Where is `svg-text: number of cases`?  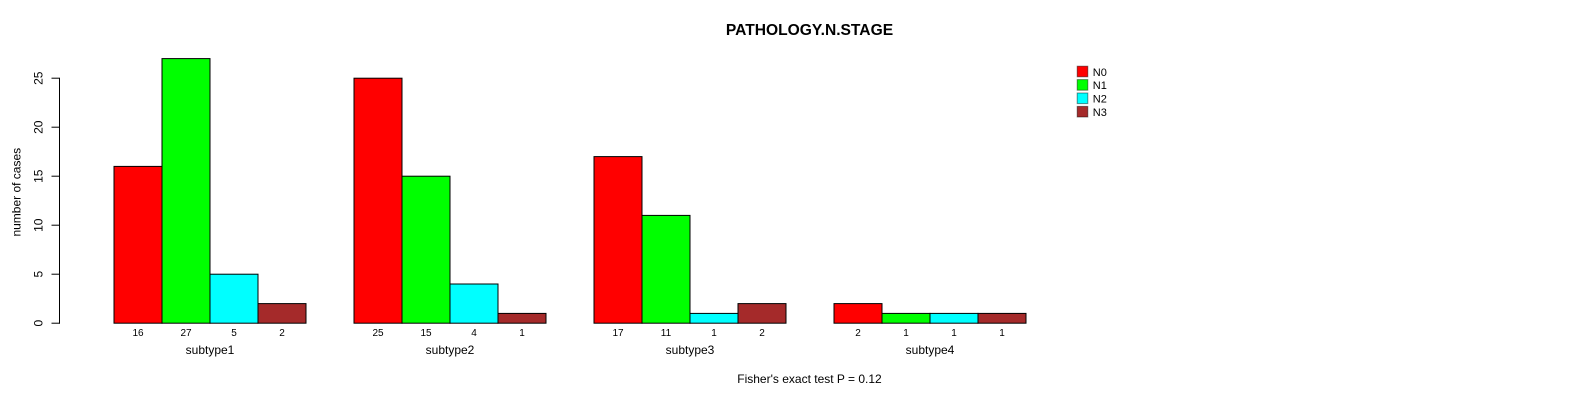 svg-text: number of cases is located at coordinates (17, 192).